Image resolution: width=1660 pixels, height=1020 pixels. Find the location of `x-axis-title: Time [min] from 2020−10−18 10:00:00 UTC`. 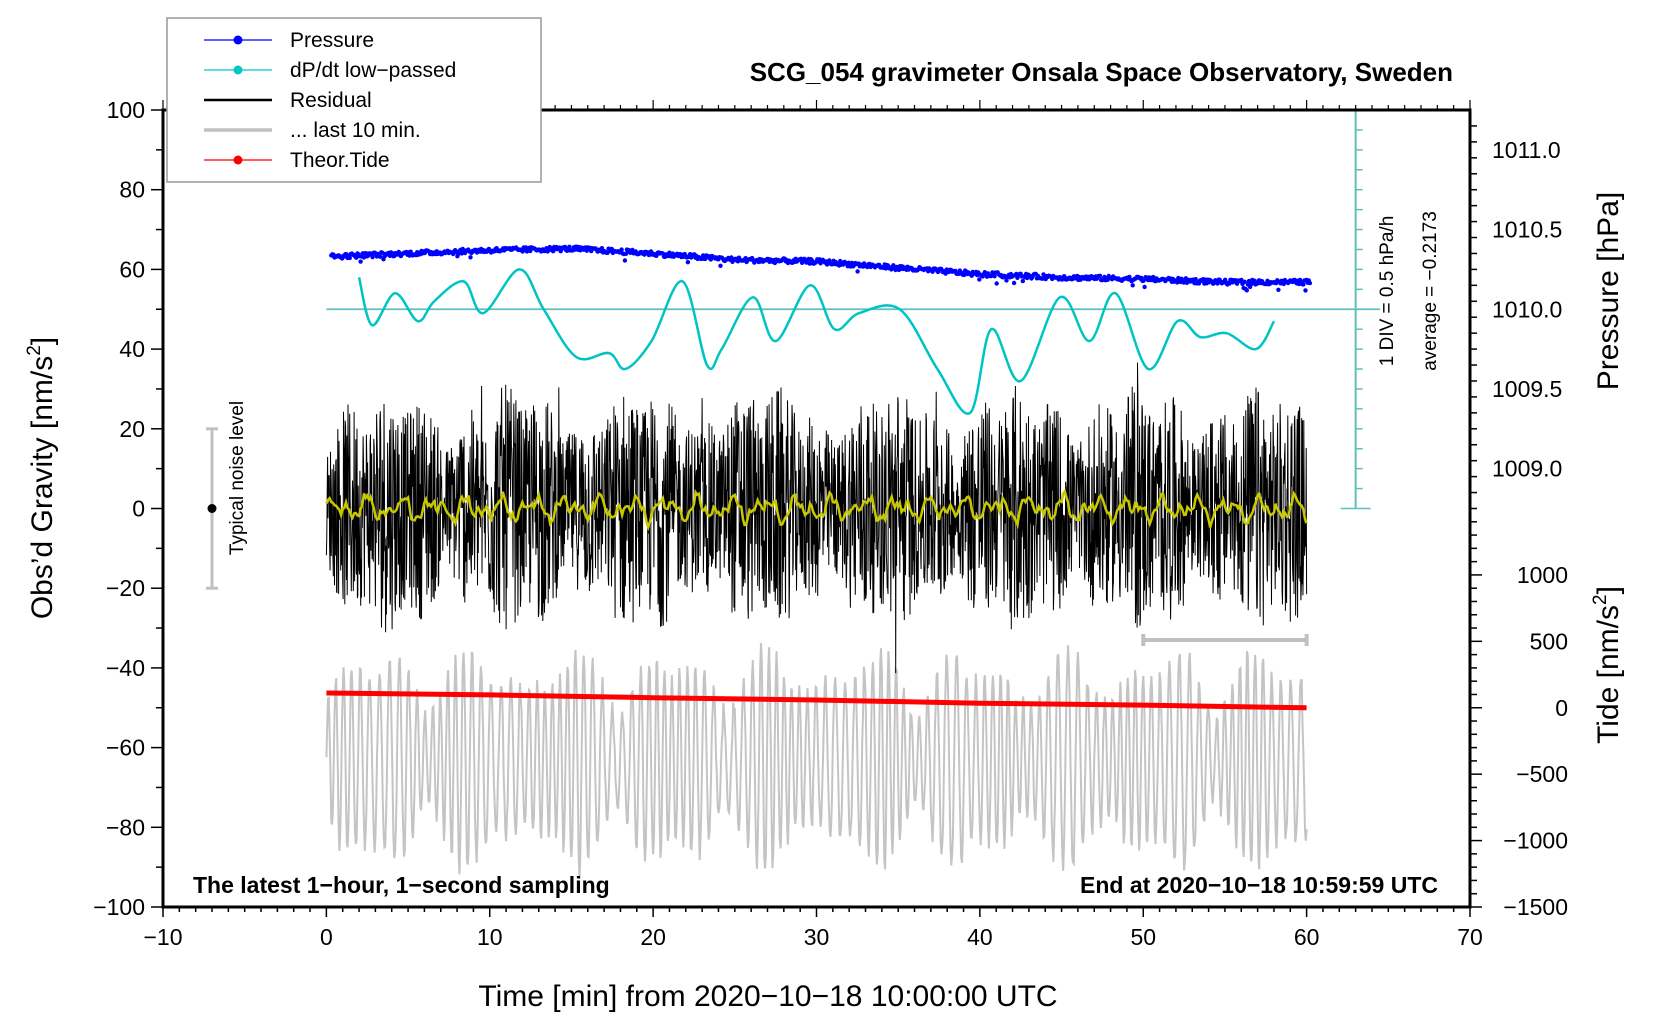

x-axis-title: Time [min] from 2020−10−18 10:00:00 UTC is located at coordinates (767, 996).